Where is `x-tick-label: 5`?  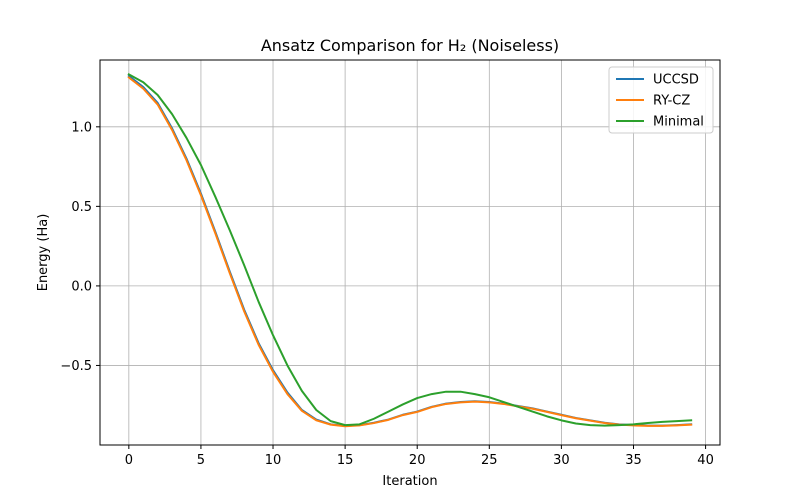 x-tick-label: 5 is located at coordinates (201, 460).